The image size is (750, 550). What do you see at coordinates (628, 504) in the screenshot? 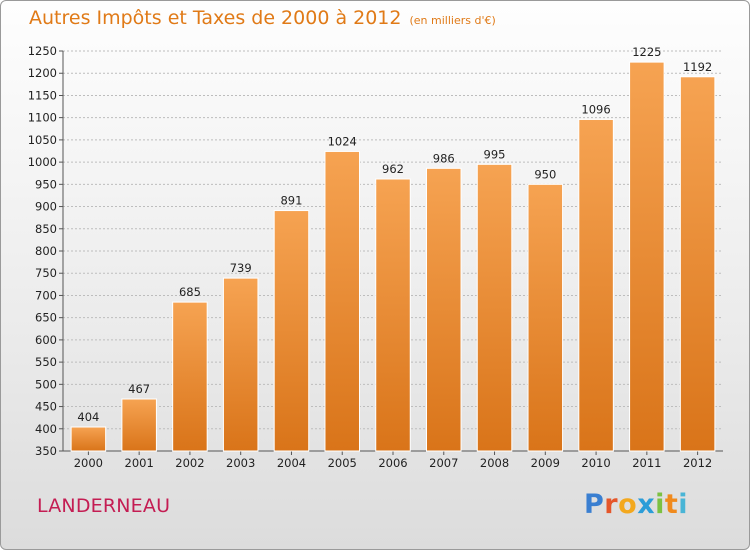
I see `logo-letter-o: o` at bounding box center [628, 504].